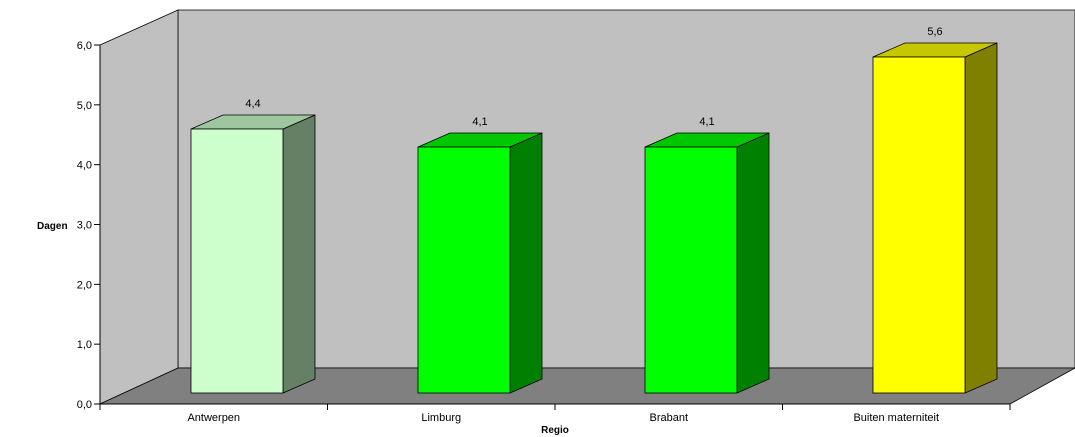 The height and width of the screenshot is (437, 1075). I want to click on y-tick-label: 6,0, so click(84, 46).